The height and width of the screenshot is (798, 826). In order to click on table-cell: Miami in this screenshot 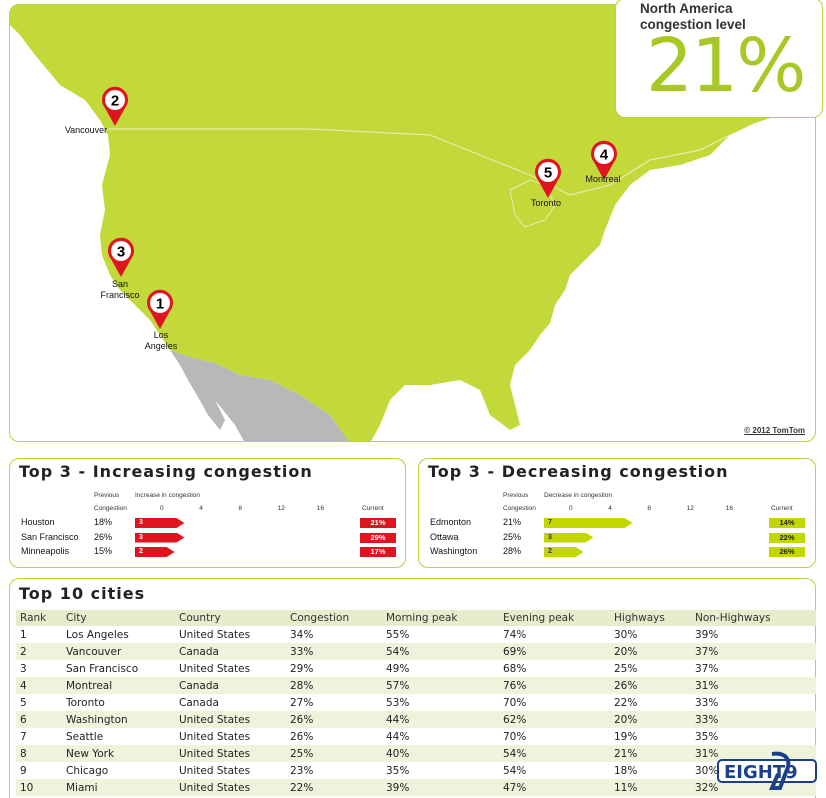, I will do `click(118, 787)`.